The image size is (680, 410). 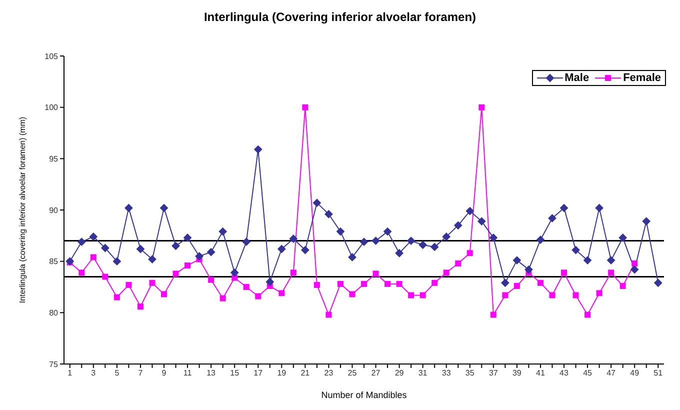 I want to click on y-tick-label: 85, so click(x=54, y=261).